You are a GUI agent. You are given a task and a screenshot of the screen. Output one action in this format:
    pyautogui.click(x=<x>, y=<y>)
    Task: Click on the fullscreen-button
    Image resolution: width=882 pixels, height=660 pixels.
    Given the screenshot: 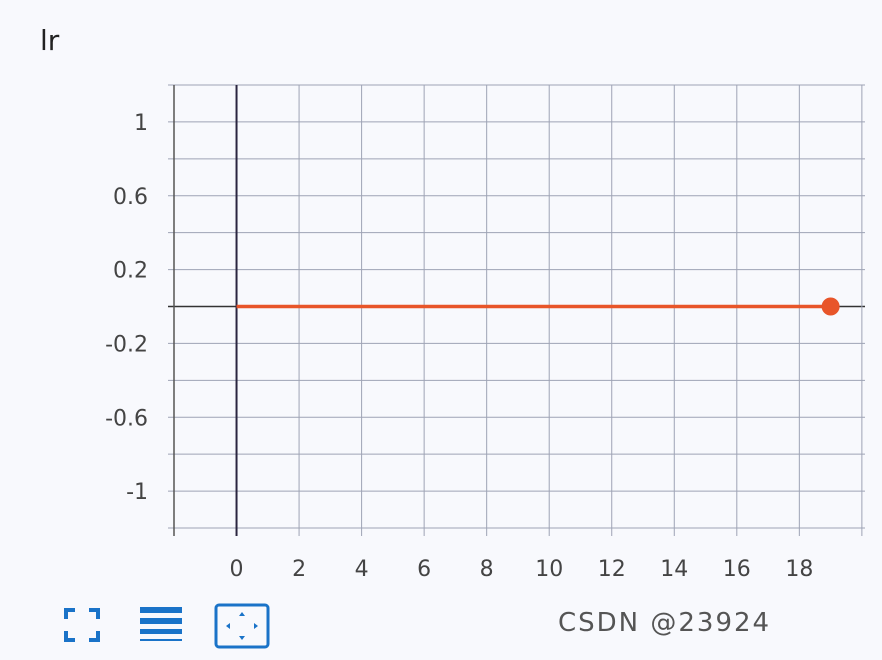 What is the action you would take?
    pyautogui.click(x=82, y=625)
    